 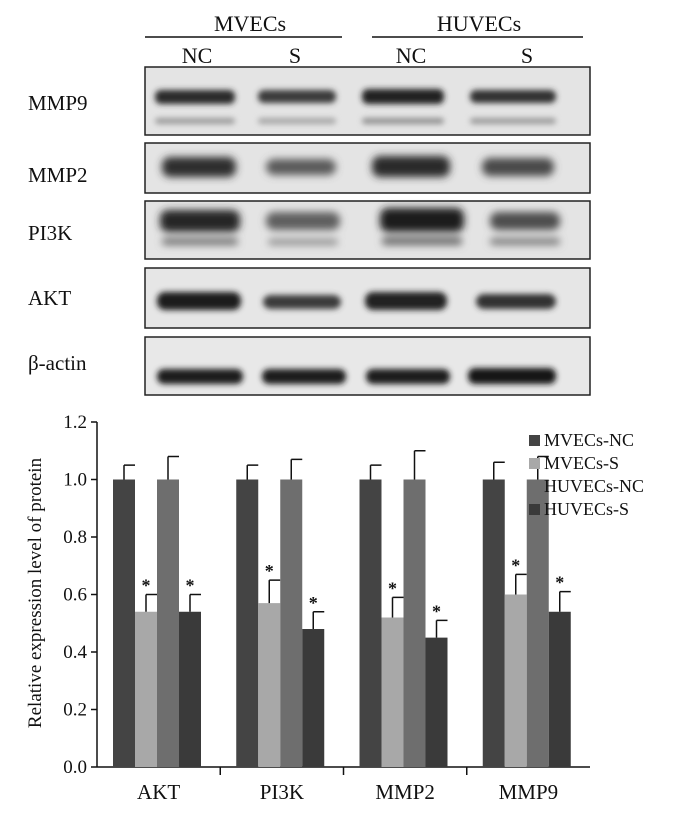 I want to click on y-tick-label: 0.6, so click(x=75, y=595).